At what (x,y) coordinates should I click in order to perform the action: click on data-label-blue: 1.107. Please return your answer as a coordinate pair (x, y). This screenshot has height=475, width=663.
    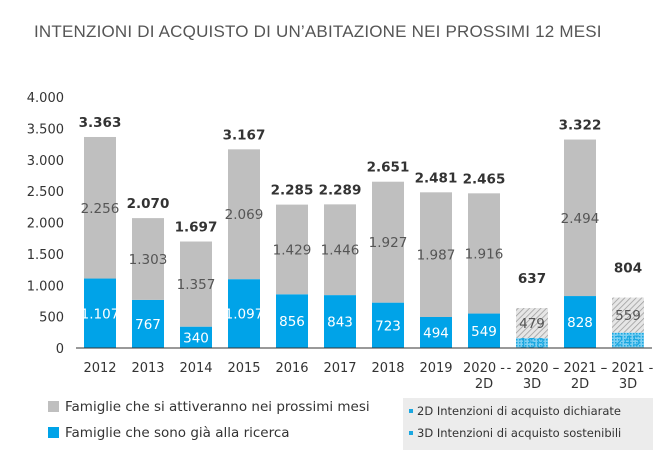
    Looking at the image, I should click on (100, 314).